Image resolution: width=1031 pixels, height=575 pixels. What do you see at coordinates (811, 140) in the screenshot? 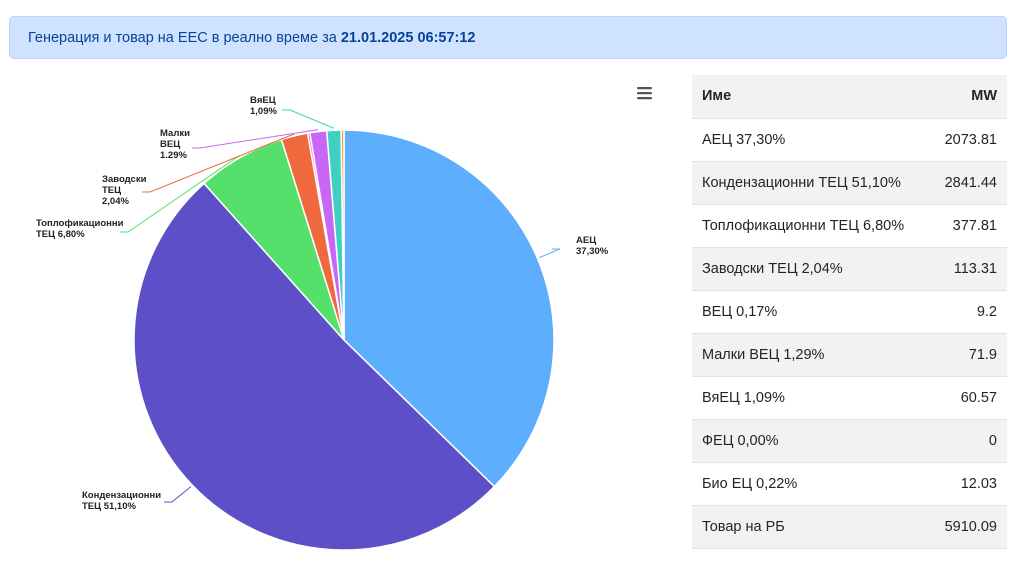
I see `row-name: АЕЦ 37,30%` at bounding box center [811, 140].